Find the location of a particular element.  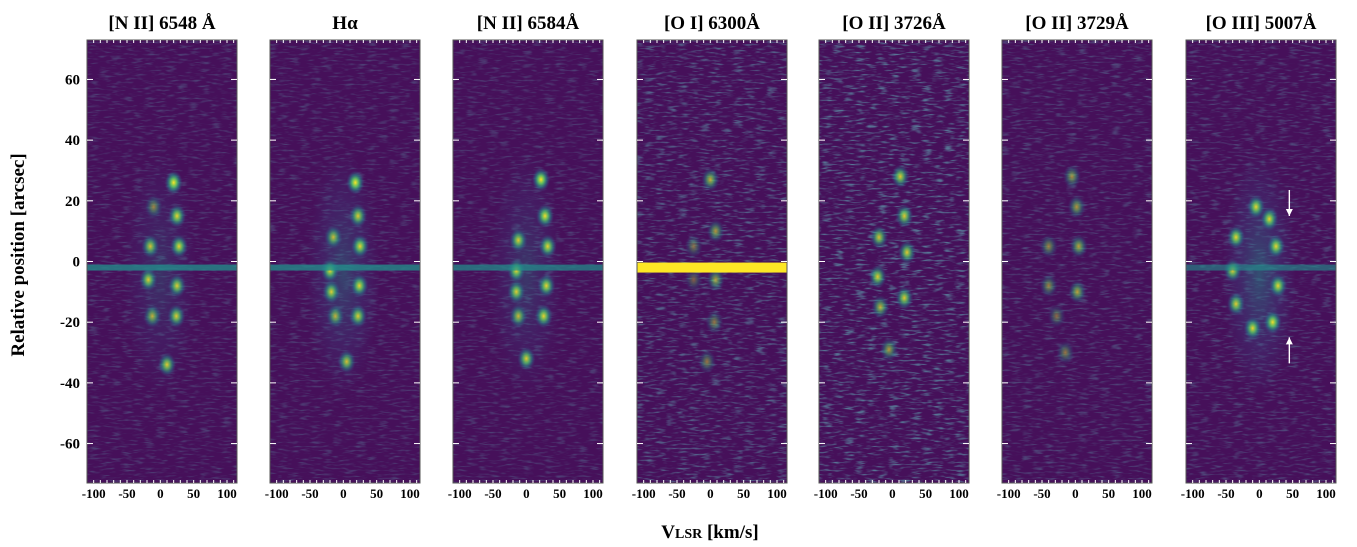

panel-7: [O III] 5007Å -100 -50 0 50 100 is located at coordinates (1259, 257).